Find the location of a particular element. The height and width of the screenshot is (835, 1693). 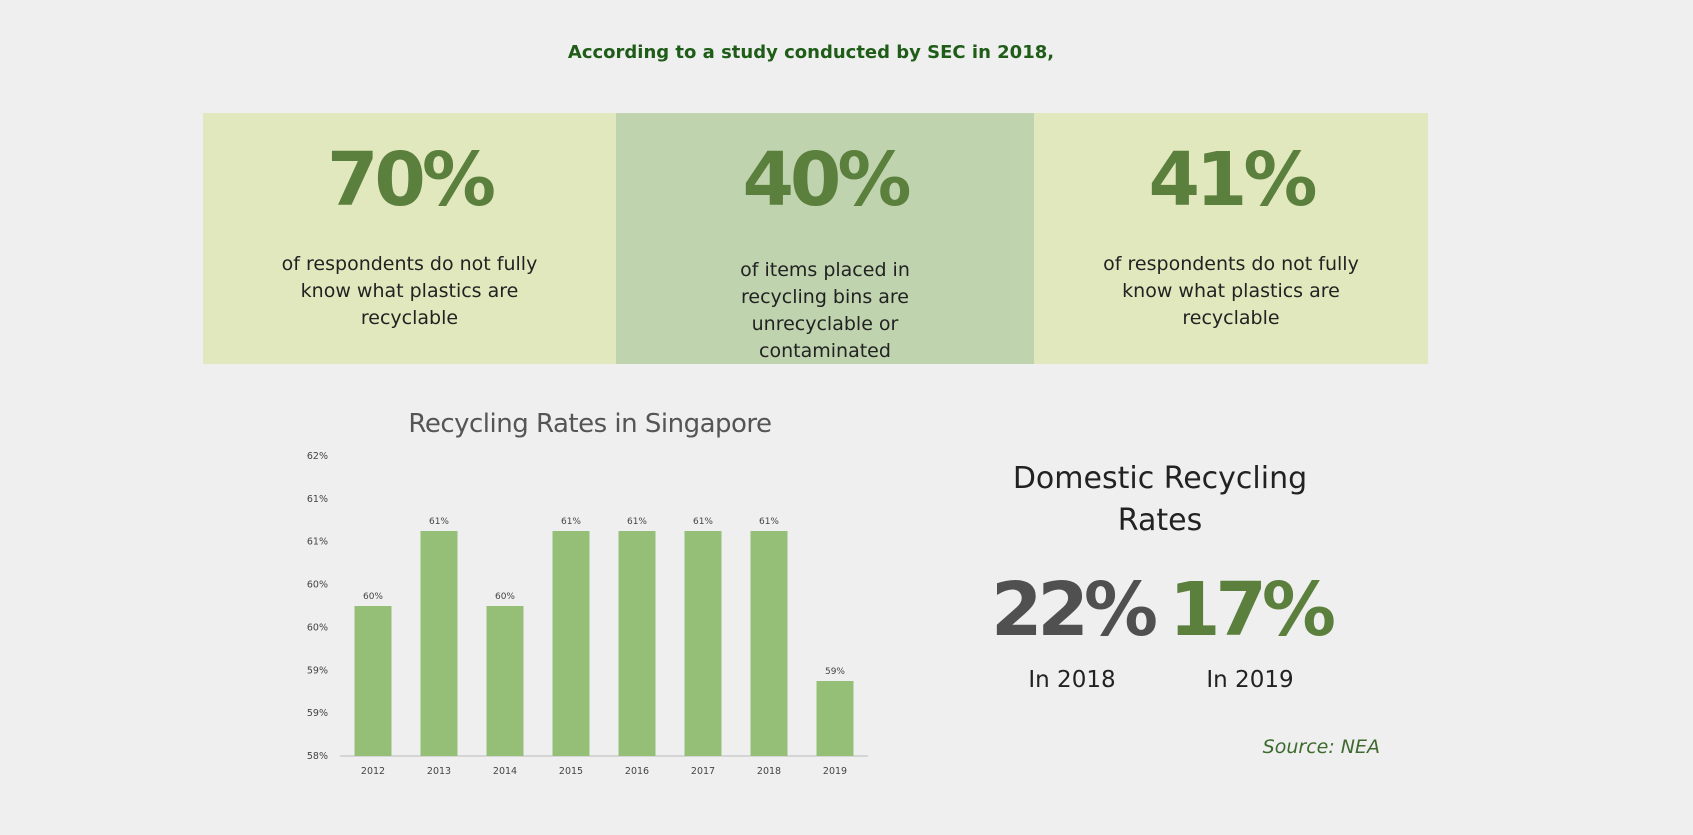

x-tick-label: 2015 is located at coordinates (571, 771).